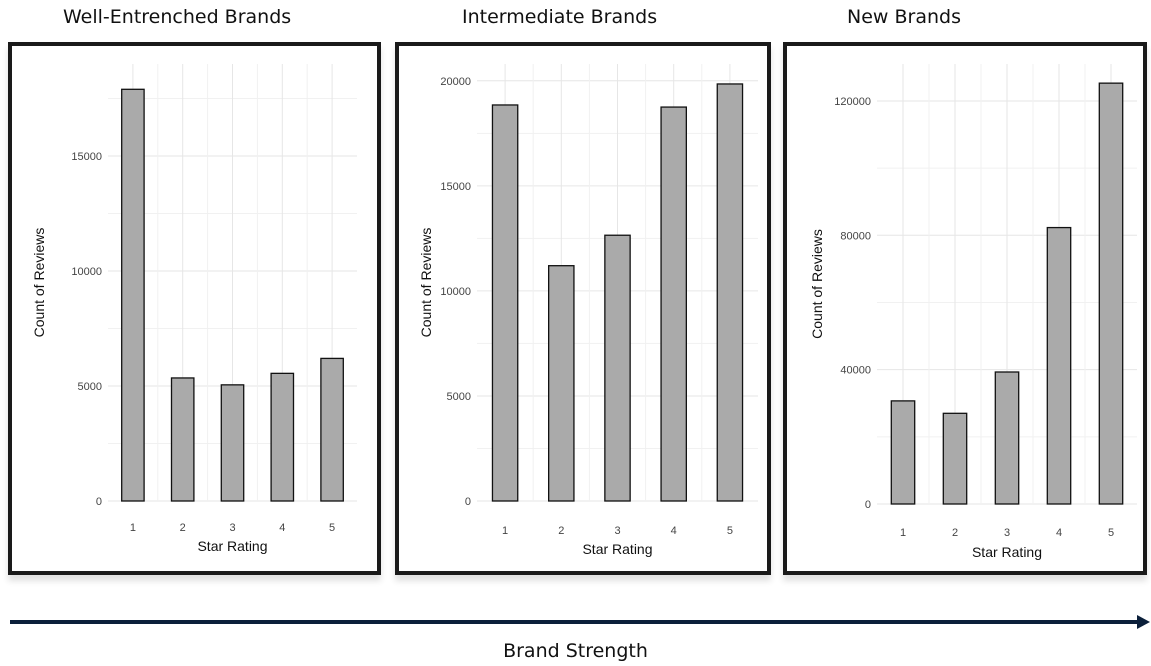 This screenshot has width=1151, height=666. What do you see at coordinates (580, 622) in the screenshot?
I see `brand-strength-arrow` at bounding box center [580, 622].